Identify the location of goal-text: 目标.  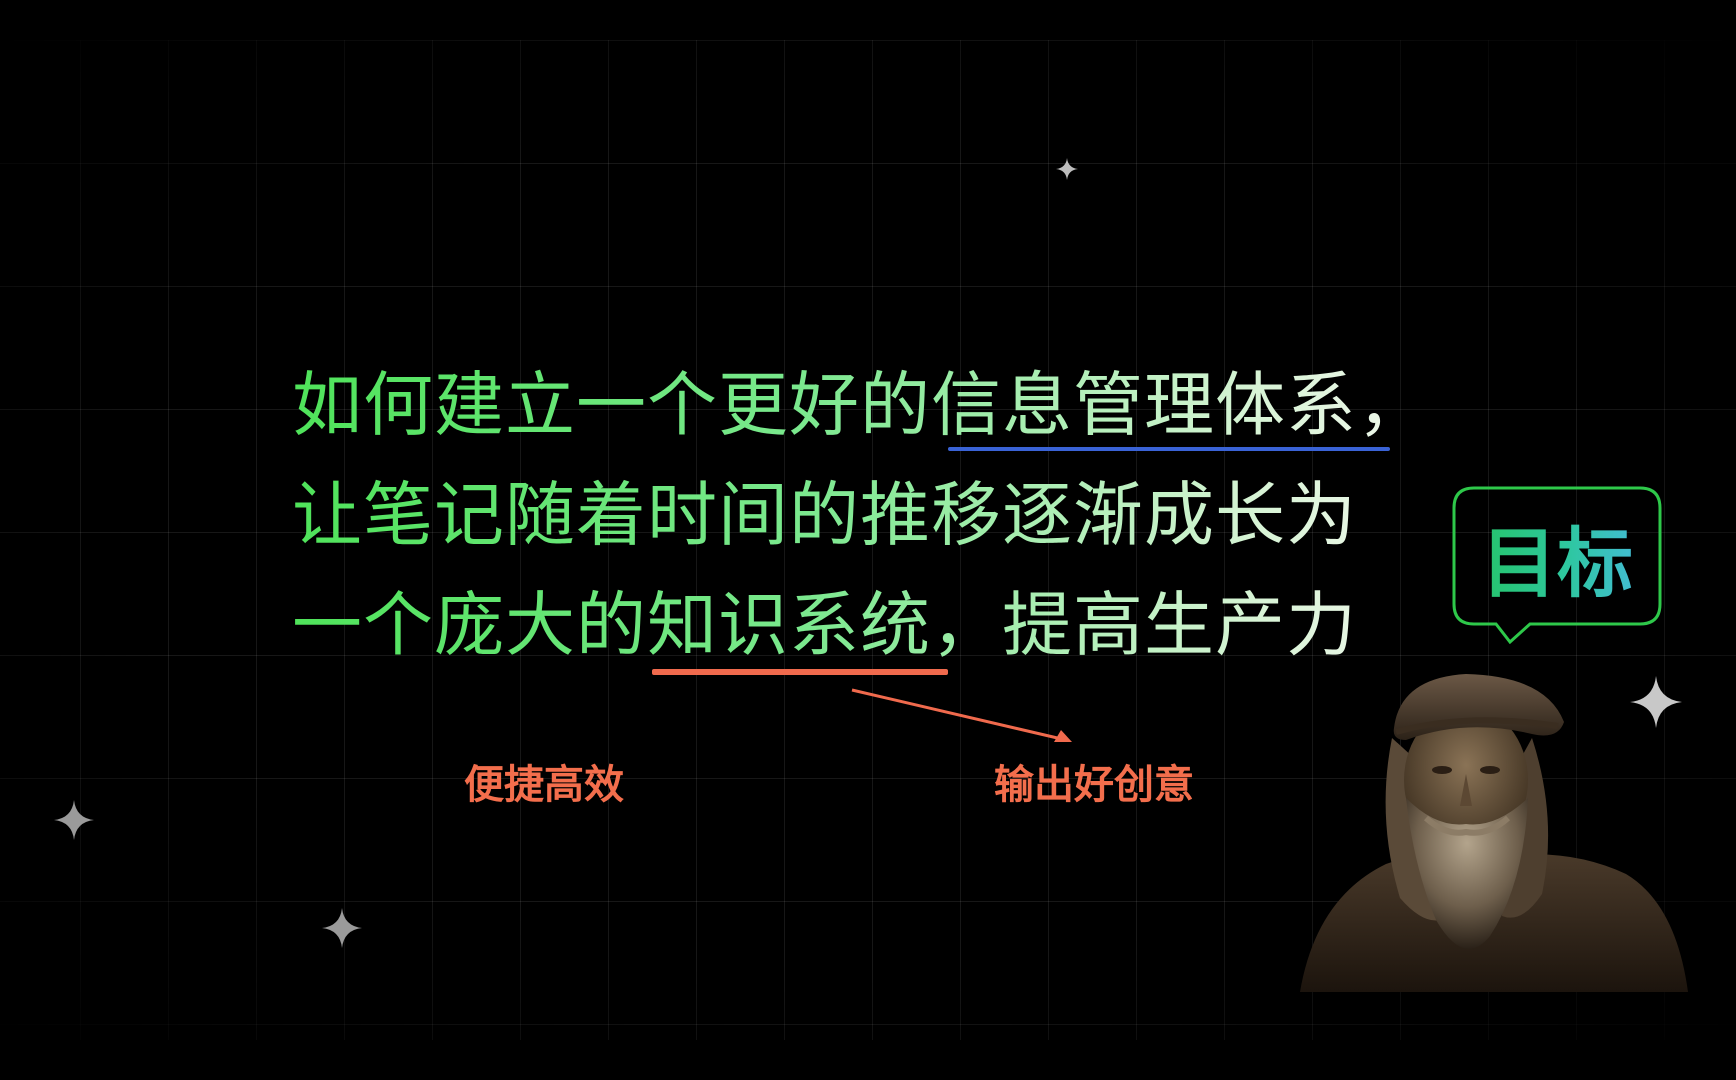
(1557, 564).